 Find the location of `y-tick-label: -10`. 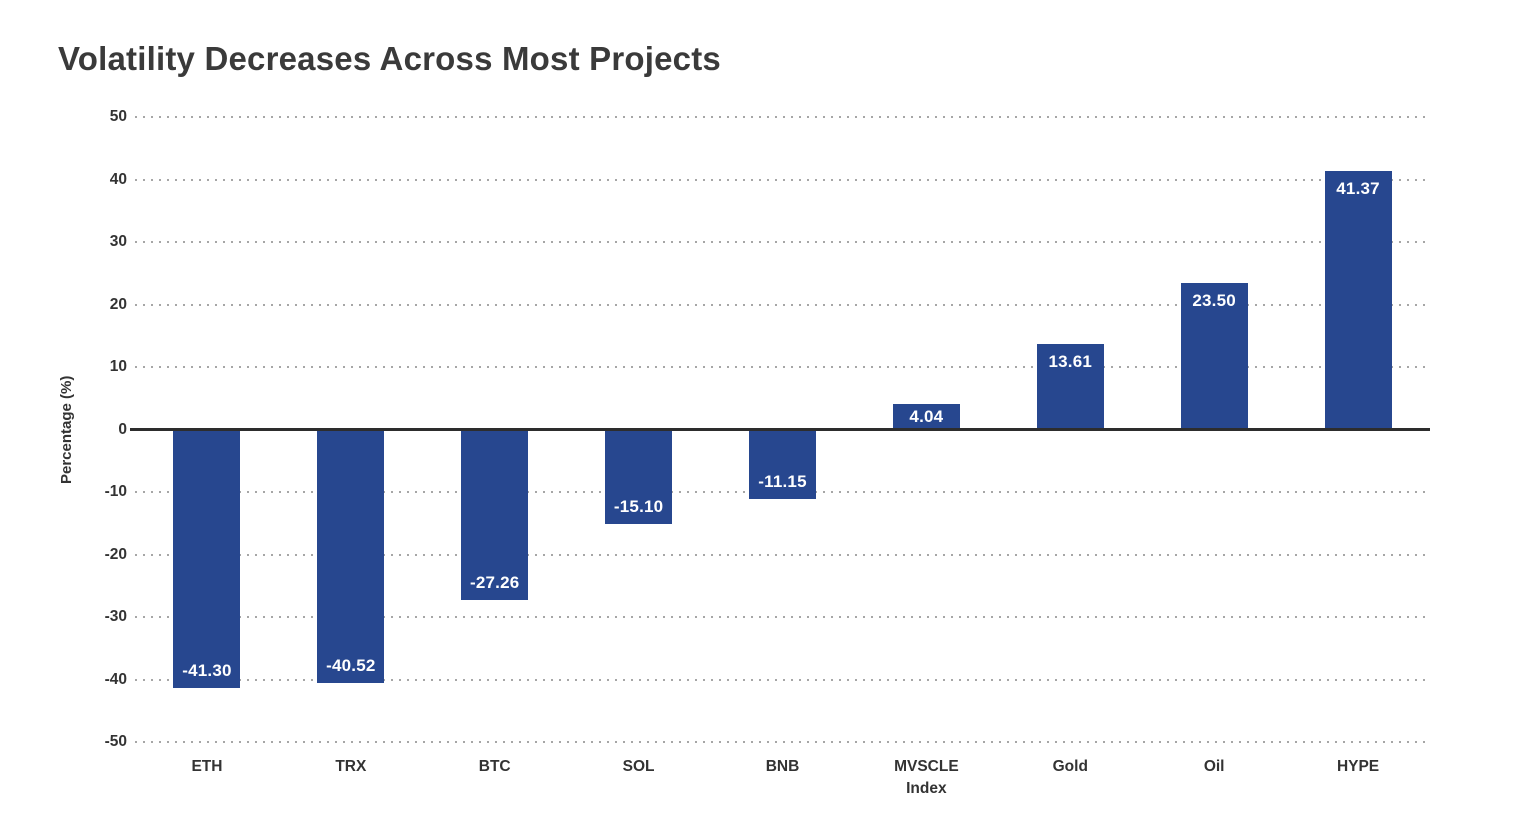

y-tick-label: -10 is located at coordinates (115, 491).